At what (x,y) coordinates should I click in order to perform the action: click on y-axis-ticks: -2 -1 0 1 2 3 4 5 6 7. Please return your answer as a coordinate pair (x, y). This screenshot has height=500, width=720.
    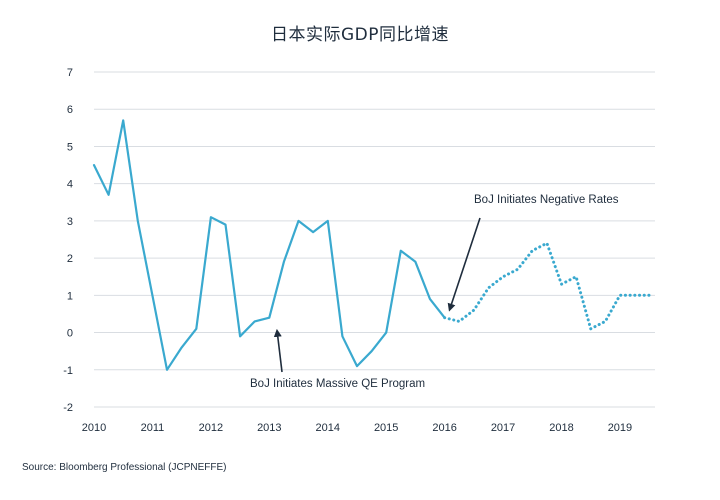
    Looking at the image, I should click on (68, 240).